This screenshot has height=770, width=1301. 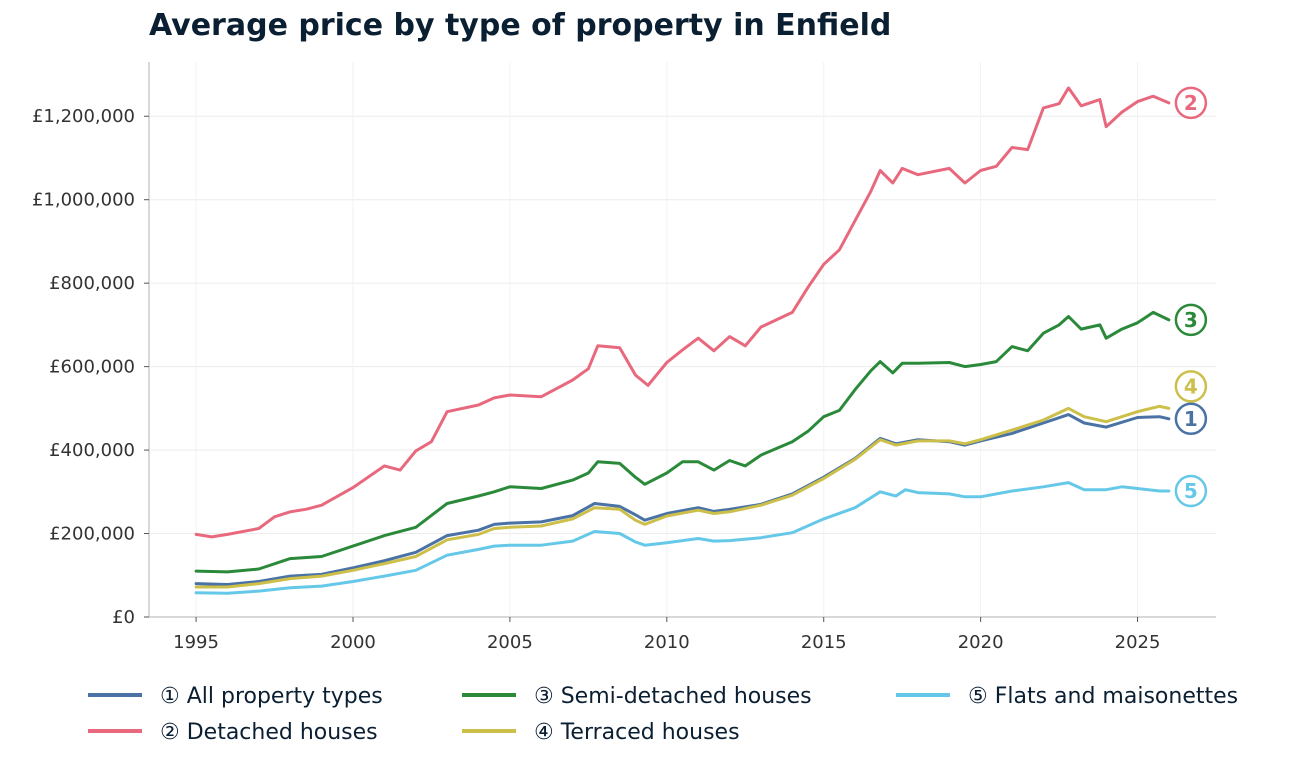 I want to click on x-tick-label: 2005, so click(x=510, y=642).